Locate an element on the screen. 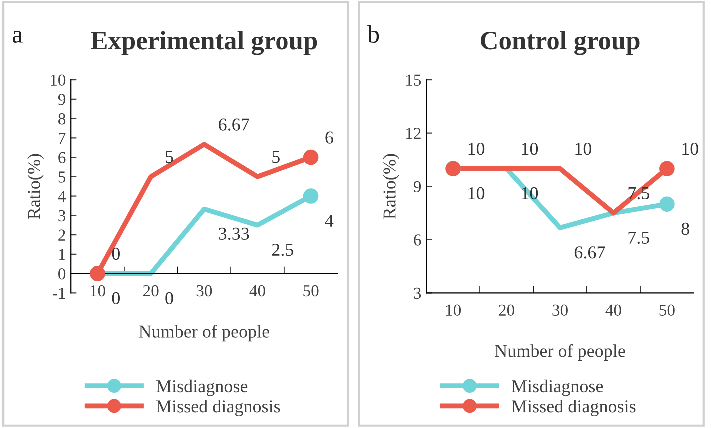 Image resolution: width=711 pixels, height=428 pixels. y-tick-label: 8 is located at coordinates (62, 119).